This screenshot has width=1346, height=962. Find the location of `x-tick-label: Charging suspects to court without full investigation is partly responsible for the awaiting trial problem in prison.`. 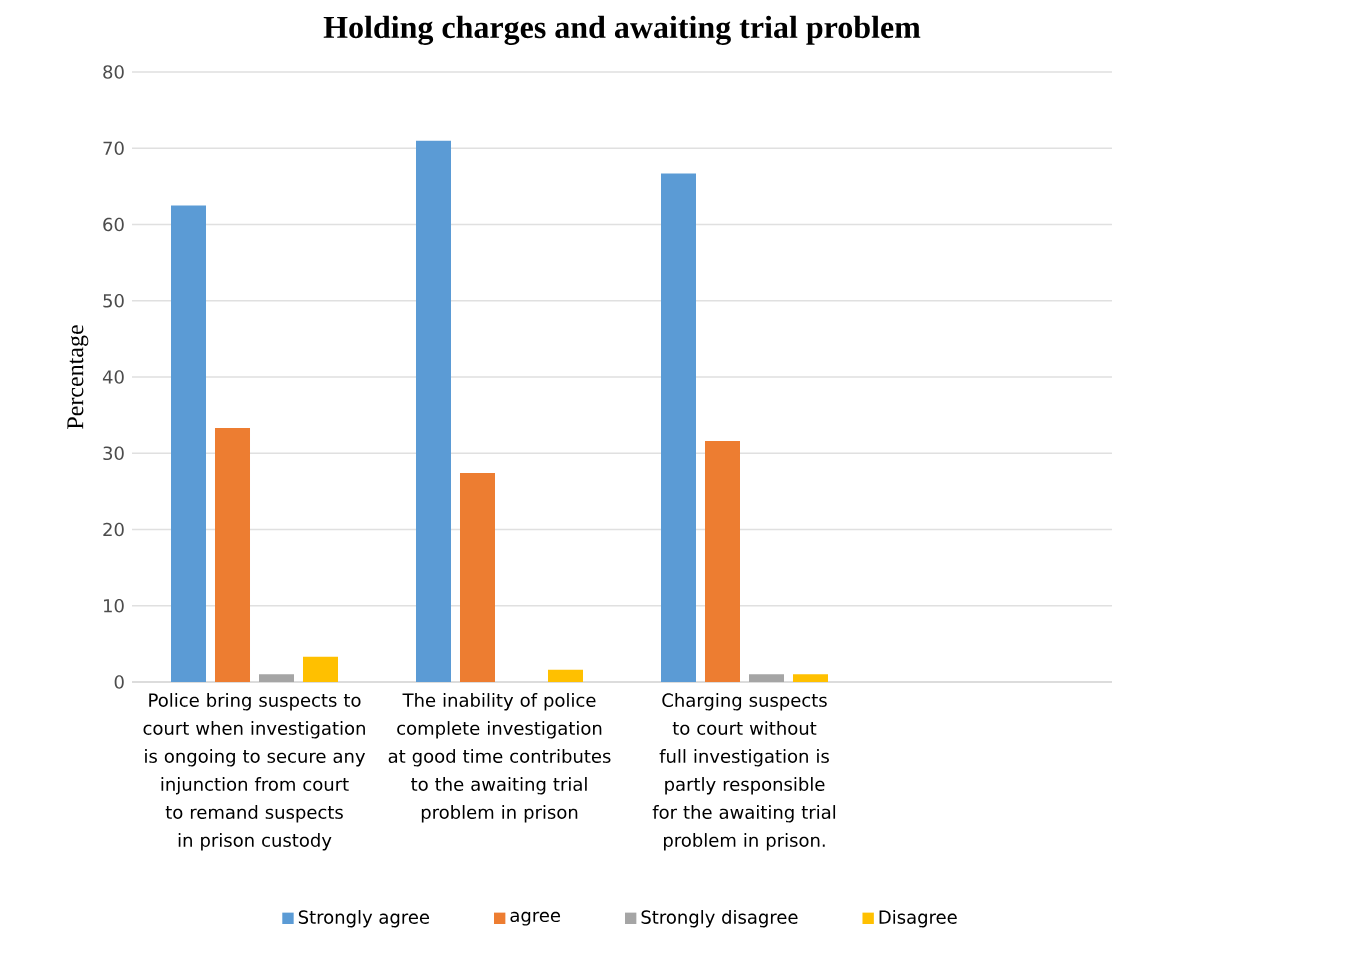

x-tick-label: Charging suspects to court without full investigation is partly responsible for the awaiting trial problem in prison. is located at coordinates (744, 772).